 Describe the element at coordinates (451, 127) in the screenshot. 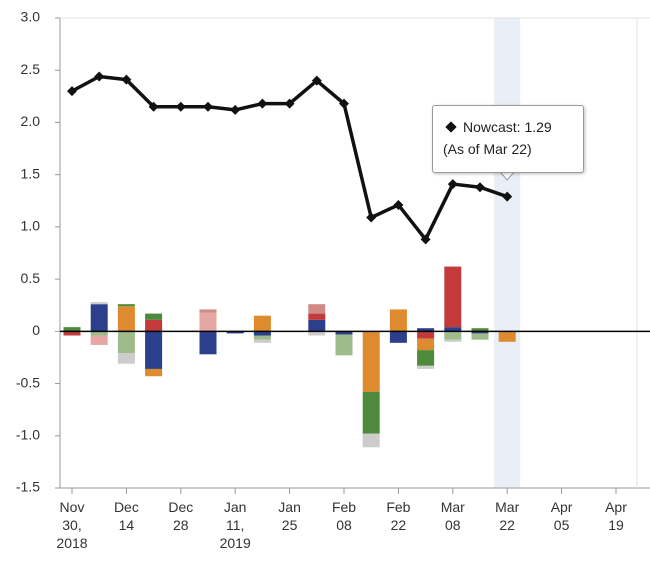

I see `tooltip-marker` at that location.